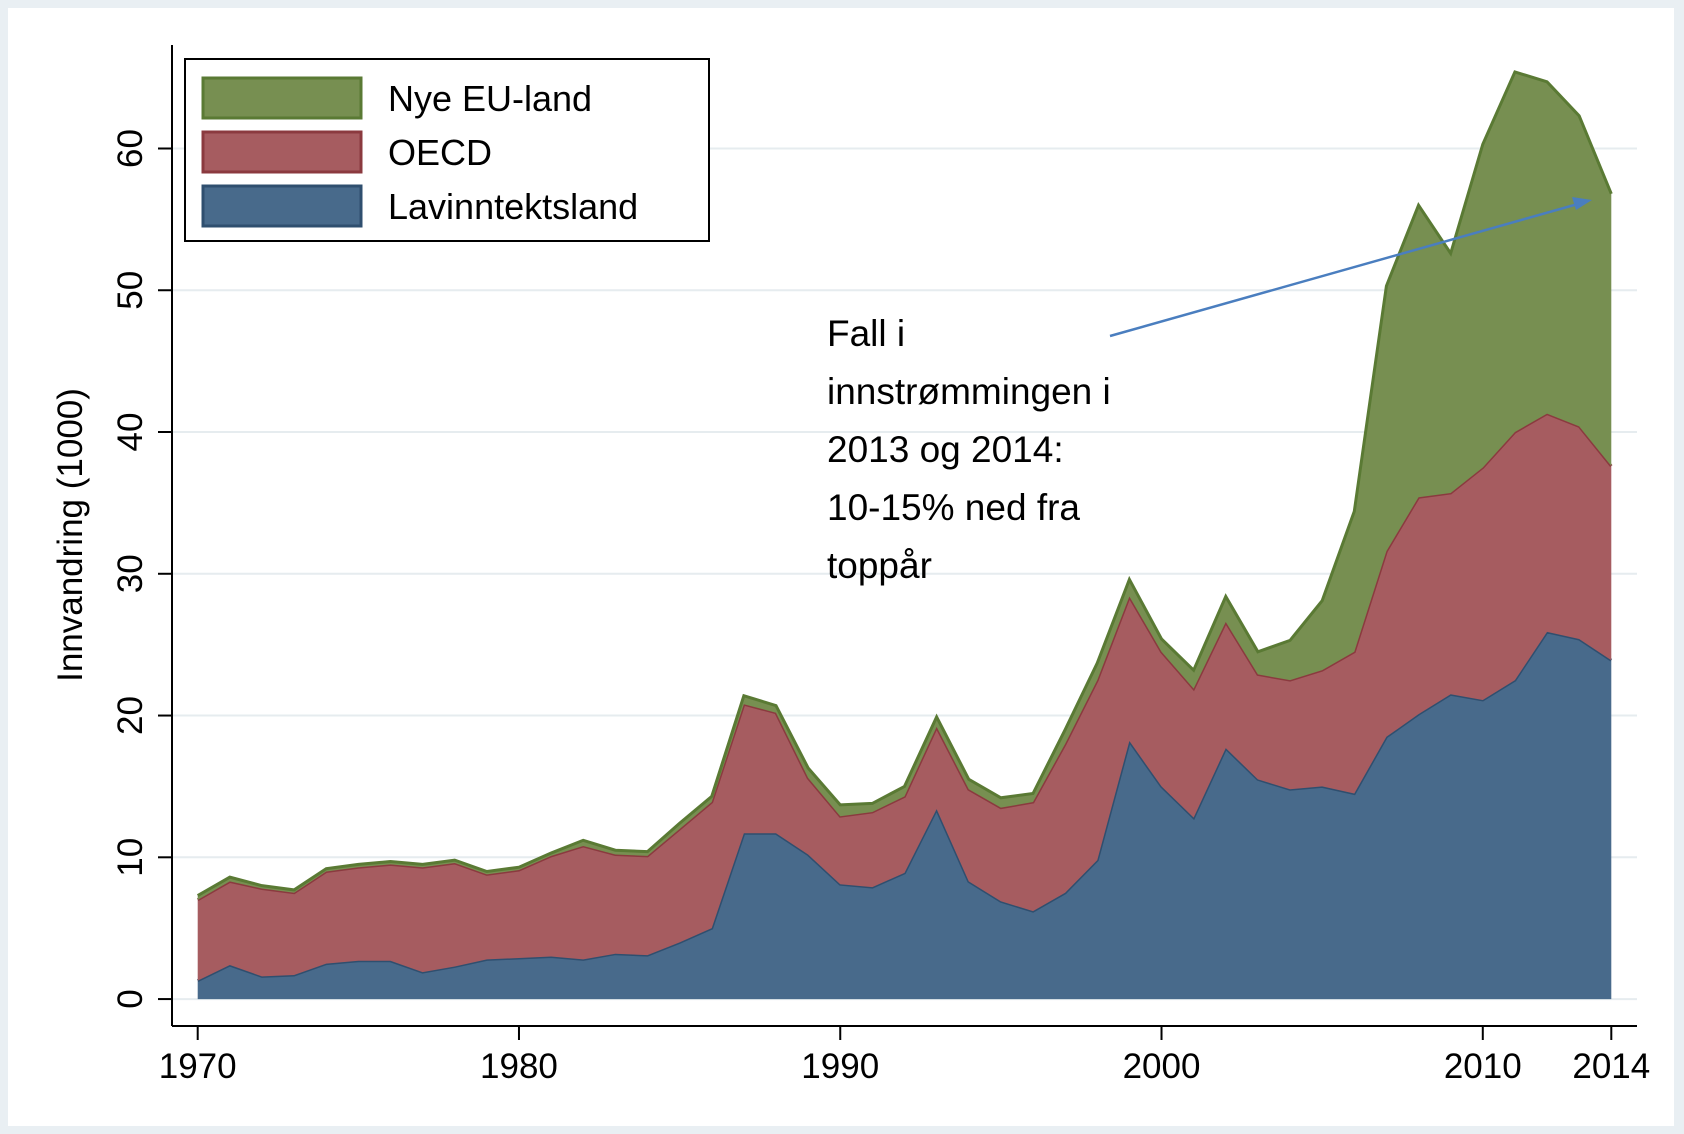 The image size is (1684, 1134). Describe the element at coordinates (70, 535) in the screenshot. I see `y-axis-title: Innvandring (1000)` at that location.